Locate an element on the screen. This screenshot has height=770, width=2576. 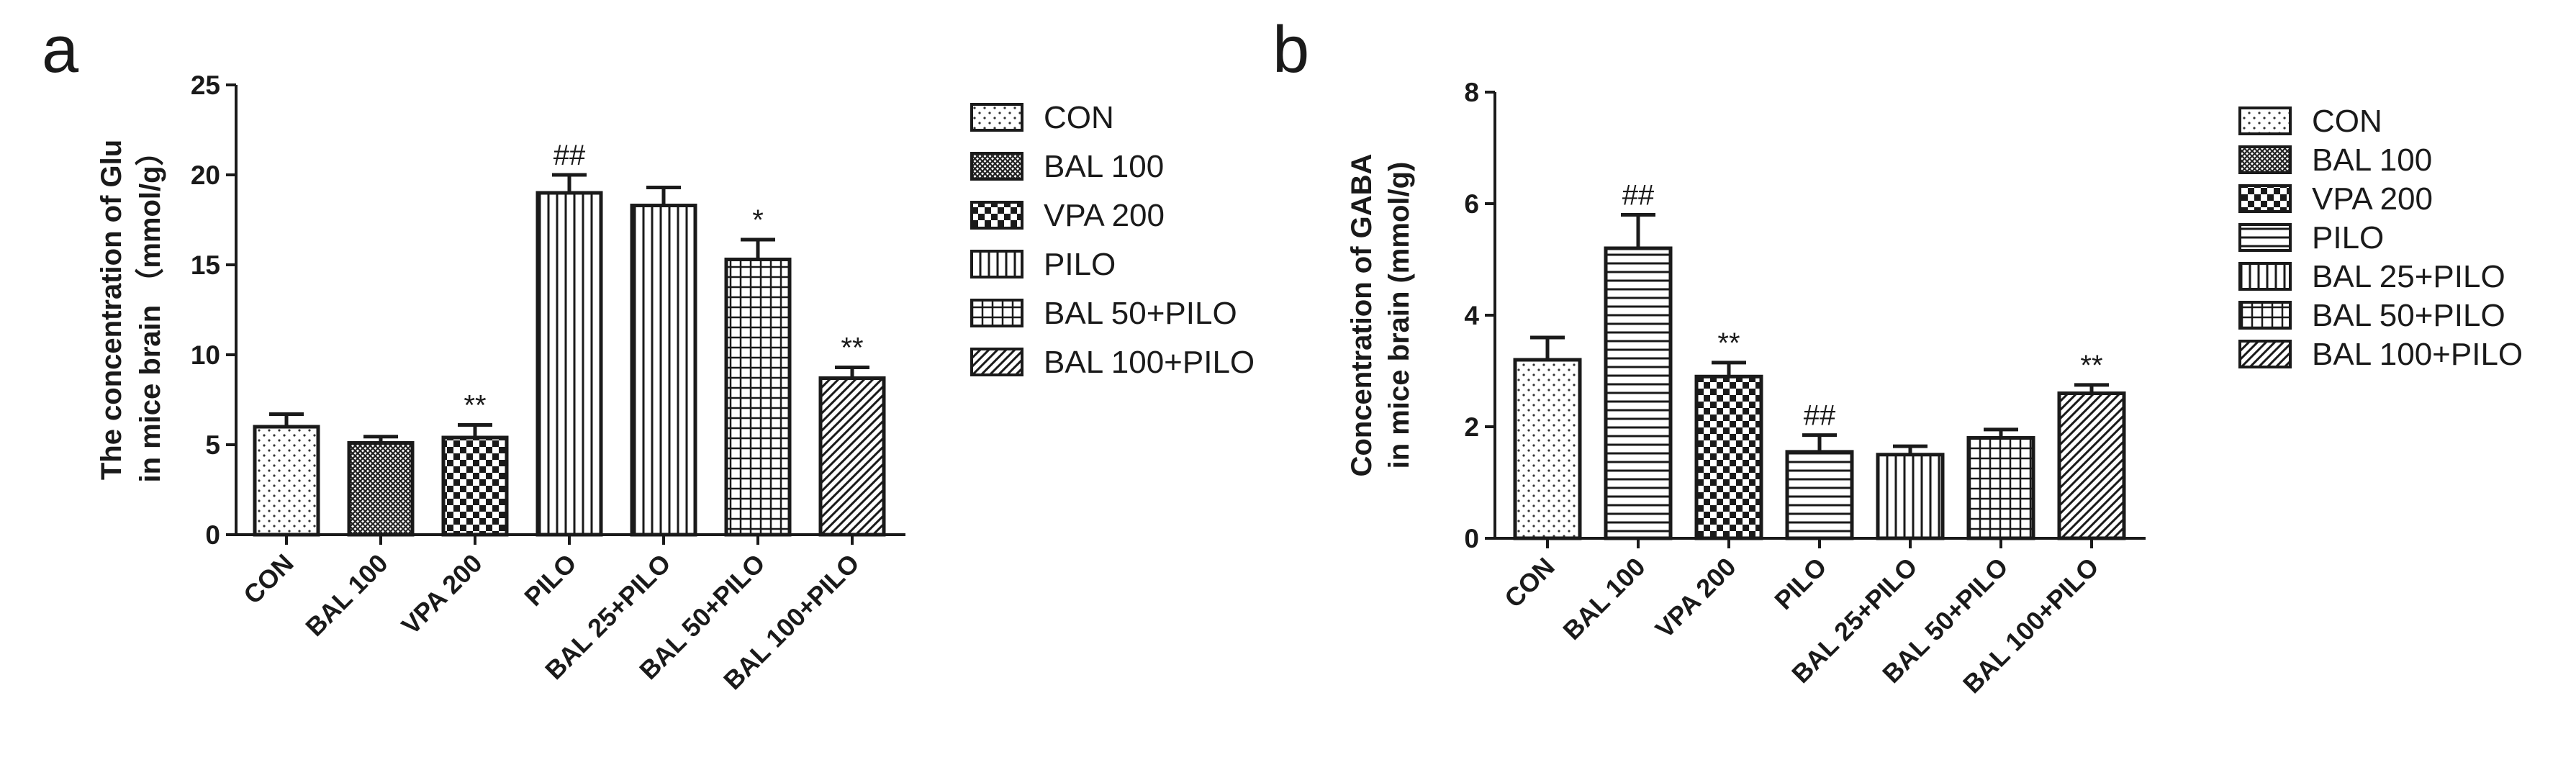
y-axis-title-line-1: The concentration of Glu is located at coordinates (111, 310).